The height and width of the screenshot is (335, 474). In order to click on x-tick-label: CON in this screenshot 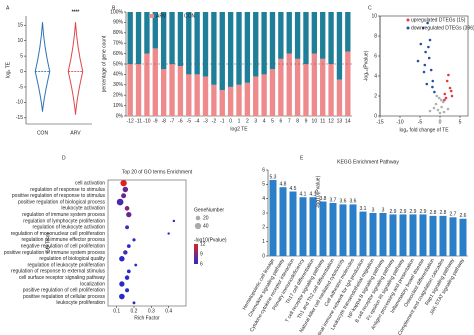, I will do `click(43, 133)`.